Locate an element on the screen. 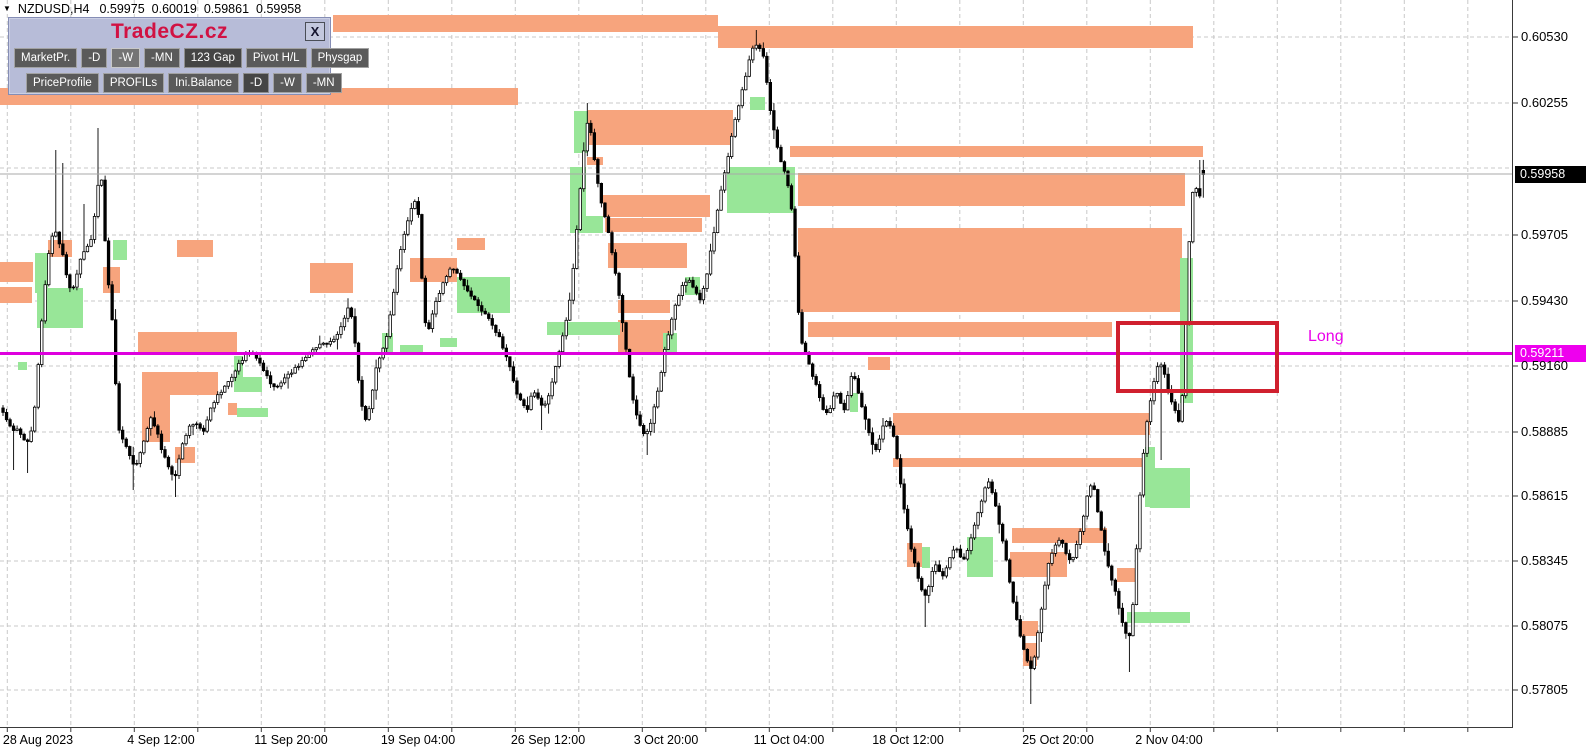 This screenshot has height=755, width=1586. panel-title: TradeCZ.cz is located at coordinates (169, 31).